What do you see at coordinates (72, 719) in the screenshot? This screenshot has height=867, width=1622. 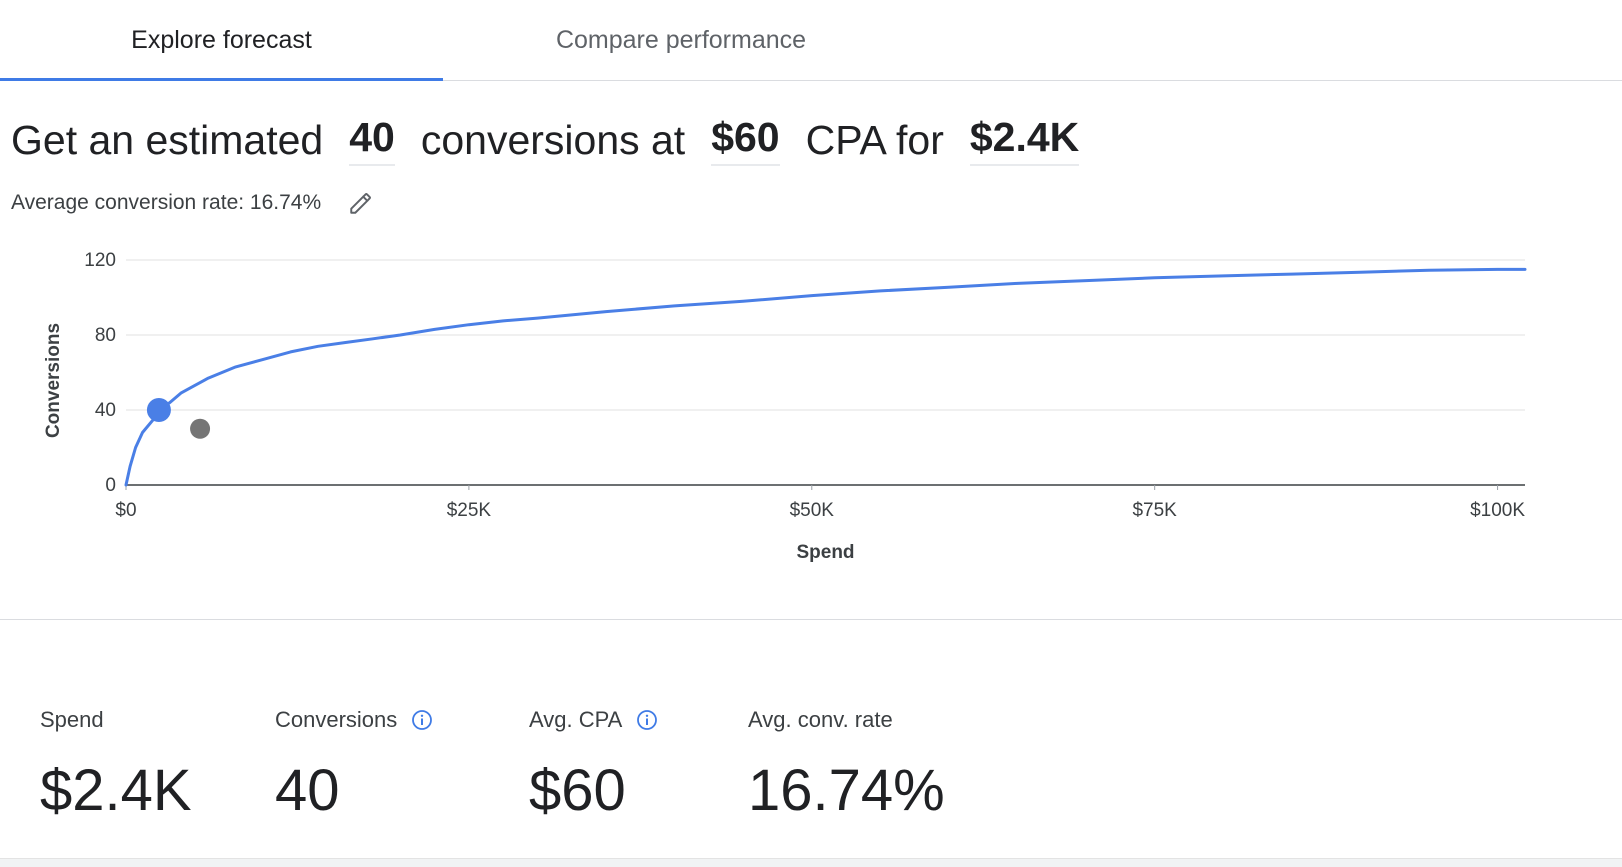 I see `stat-spend-label: Spend` at bounding box center [72, 719].